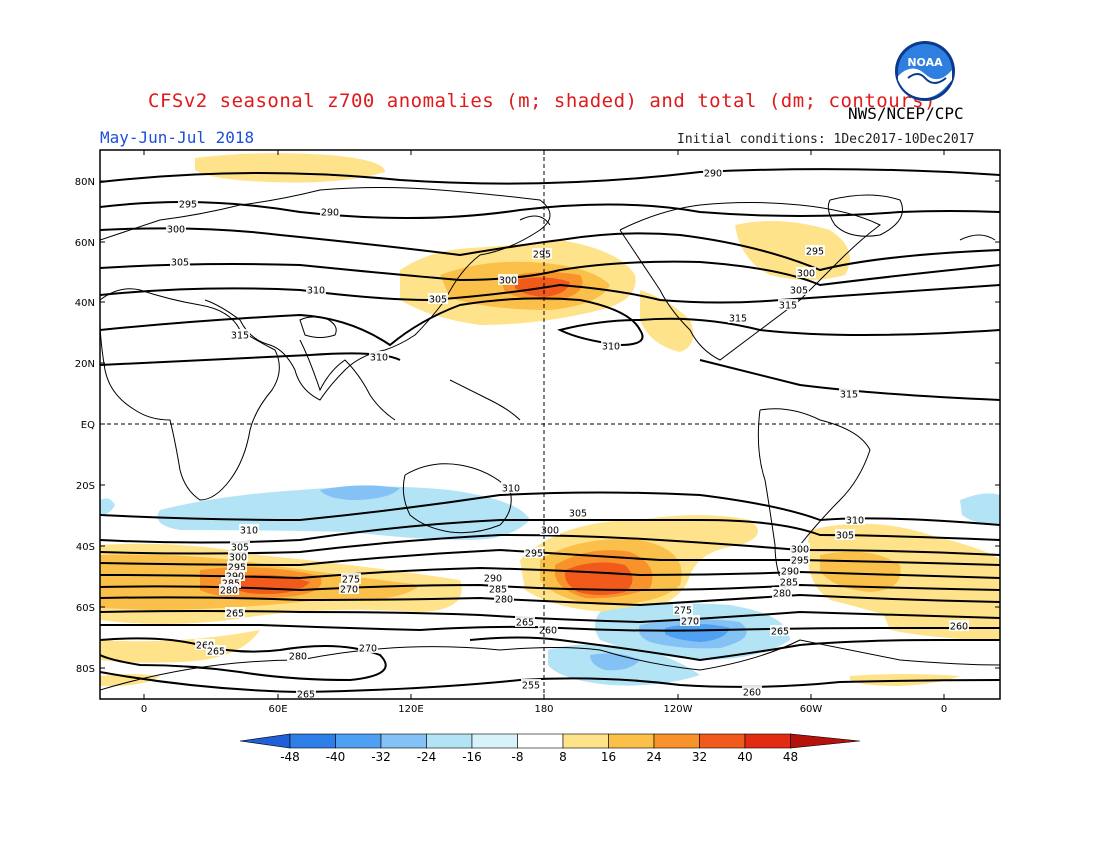  I want to click on colorbar-left-arrow, so click(265, 741).